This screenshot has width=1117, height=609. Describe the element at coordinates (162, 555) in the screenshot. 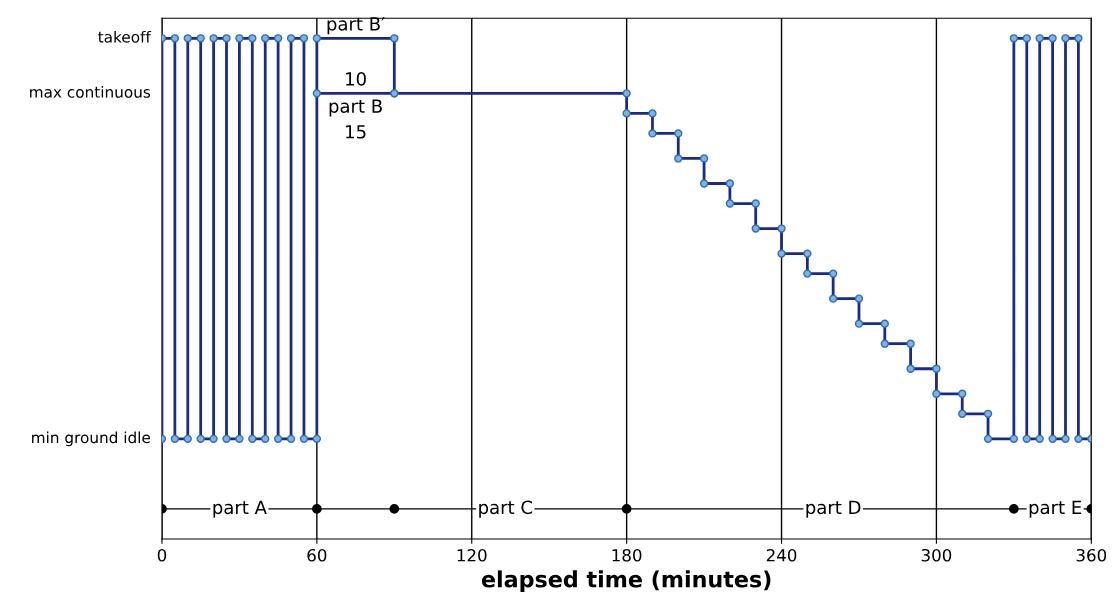

I see `x-tick-label: 0` at that location.